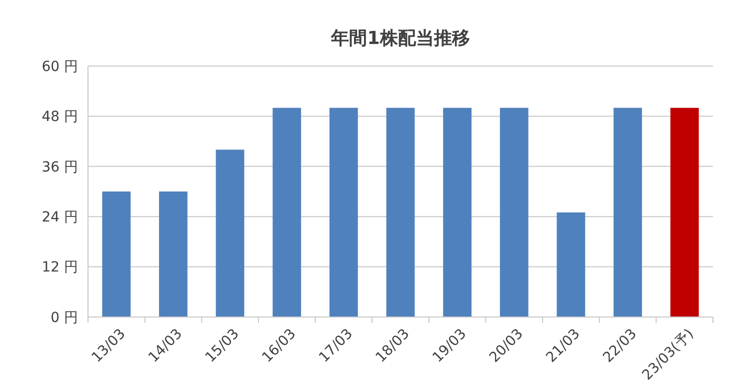 This screenshot has height=392, width=751. I want to click on y-tick-label: 12 円, so click(60, 268).